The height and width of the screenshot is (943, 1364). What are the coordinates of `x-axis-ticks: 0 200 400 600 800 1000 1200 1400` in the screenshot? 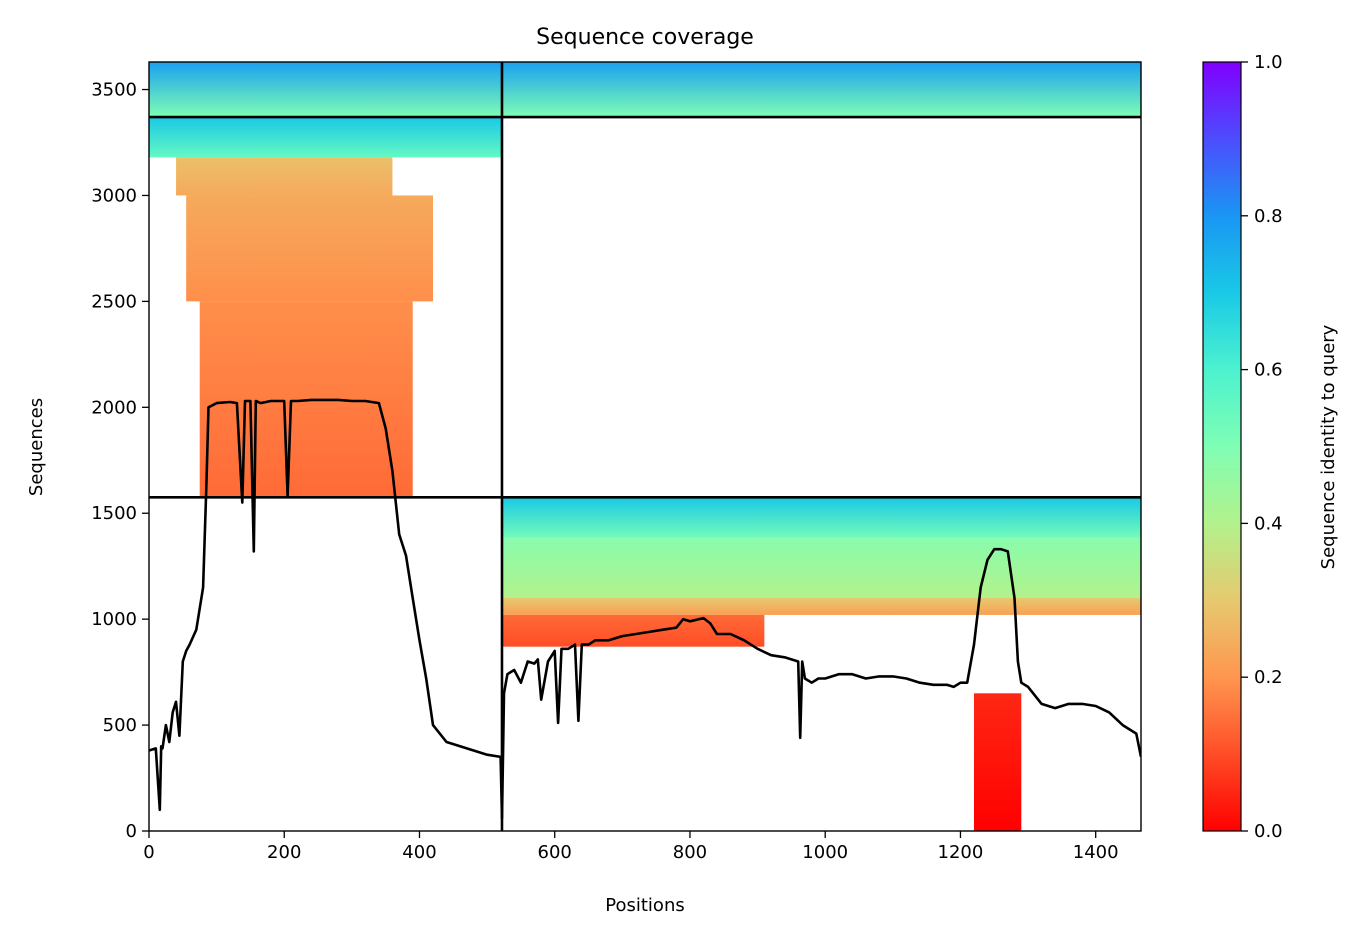 It's located at (631, 847).